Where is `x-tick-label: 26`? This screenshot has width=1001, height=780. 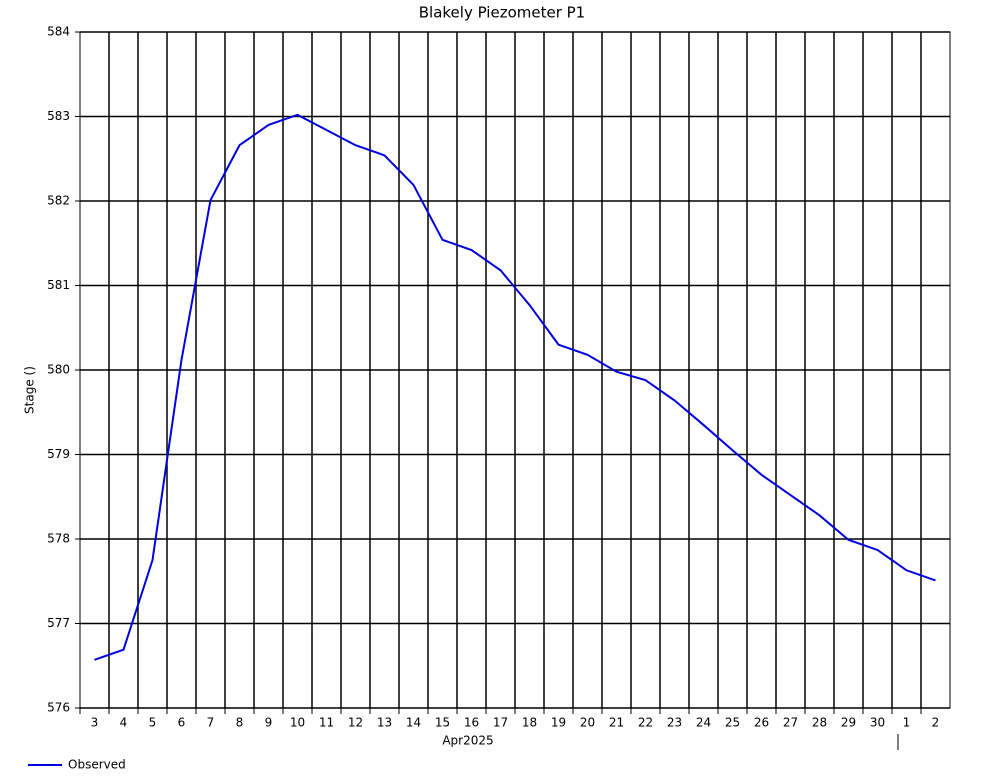
x-tick-label: 26 is located at coordinates (761, 723).